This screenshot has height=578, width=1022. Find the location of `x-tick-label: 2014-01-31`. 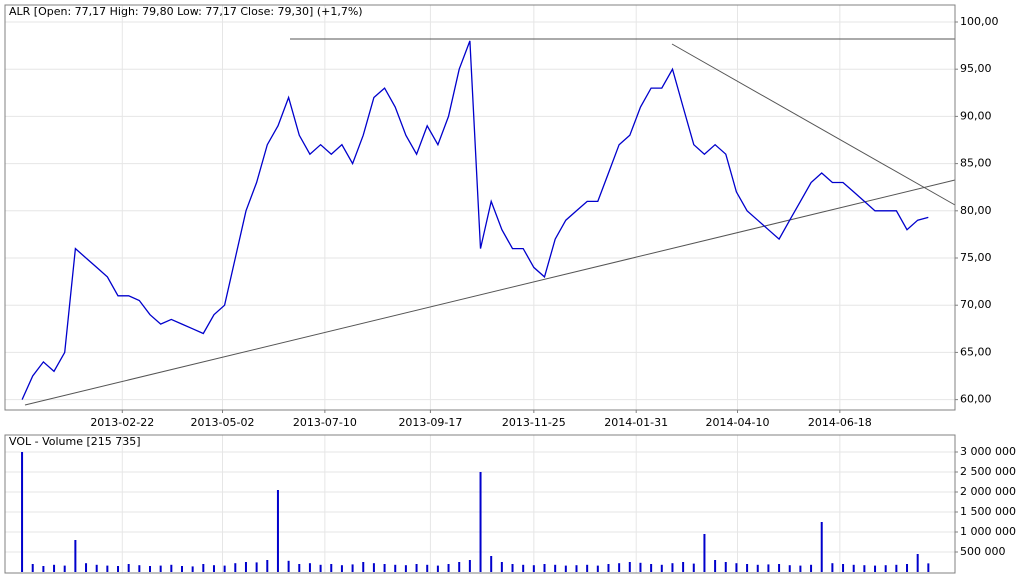

x-tick-label: 2014-01-31 is located at coordinates (636, 422).